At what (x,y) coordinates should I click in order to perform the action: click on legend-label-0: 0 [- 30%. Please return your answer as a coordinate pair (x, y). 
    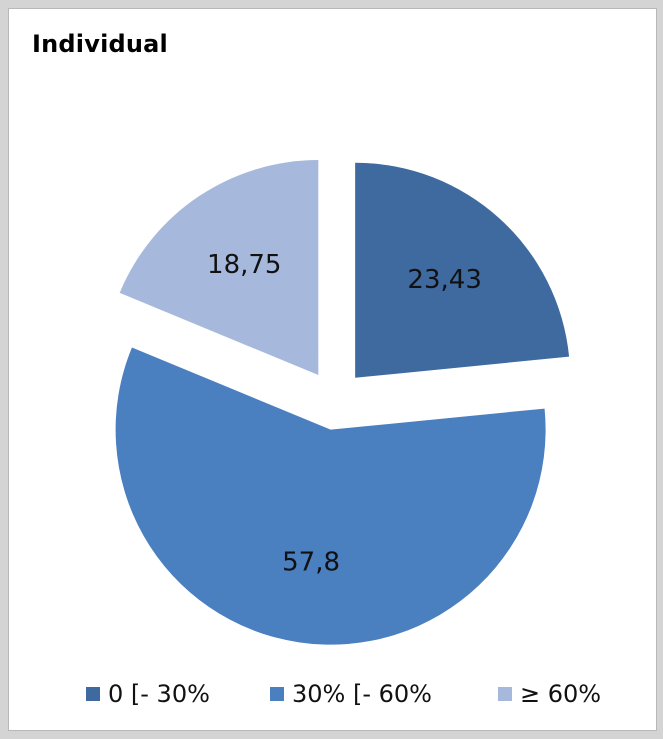
    Looking at the image, I should click on (159, 694).